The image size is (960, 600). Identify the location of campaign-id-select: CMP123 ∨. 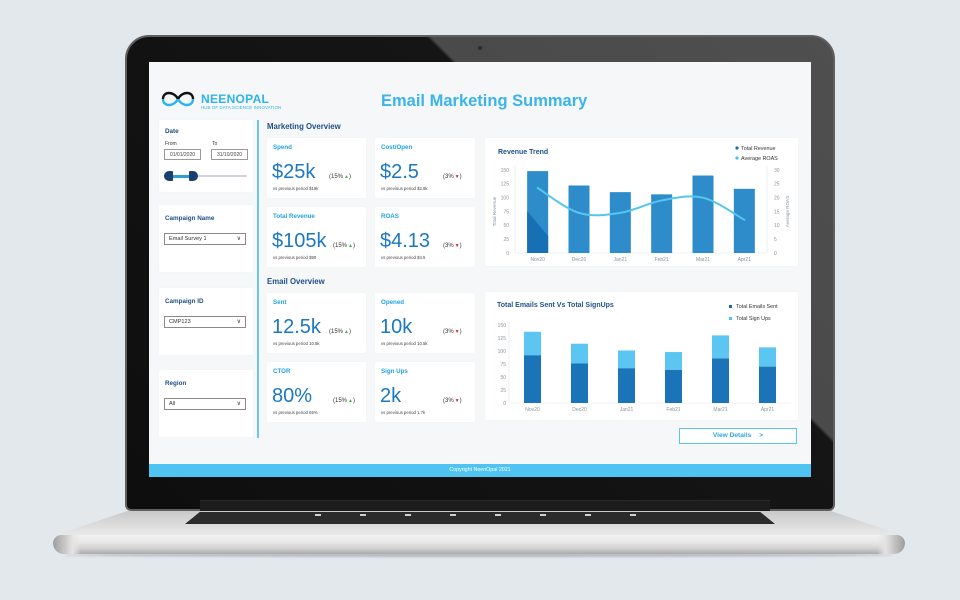
(205, 322).